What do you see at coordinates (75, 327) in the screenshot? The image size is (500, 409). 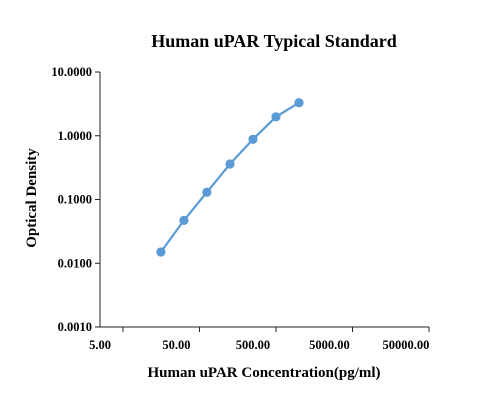 I see `y-tick-label: 0.0010` at bounding box center [75, 327].